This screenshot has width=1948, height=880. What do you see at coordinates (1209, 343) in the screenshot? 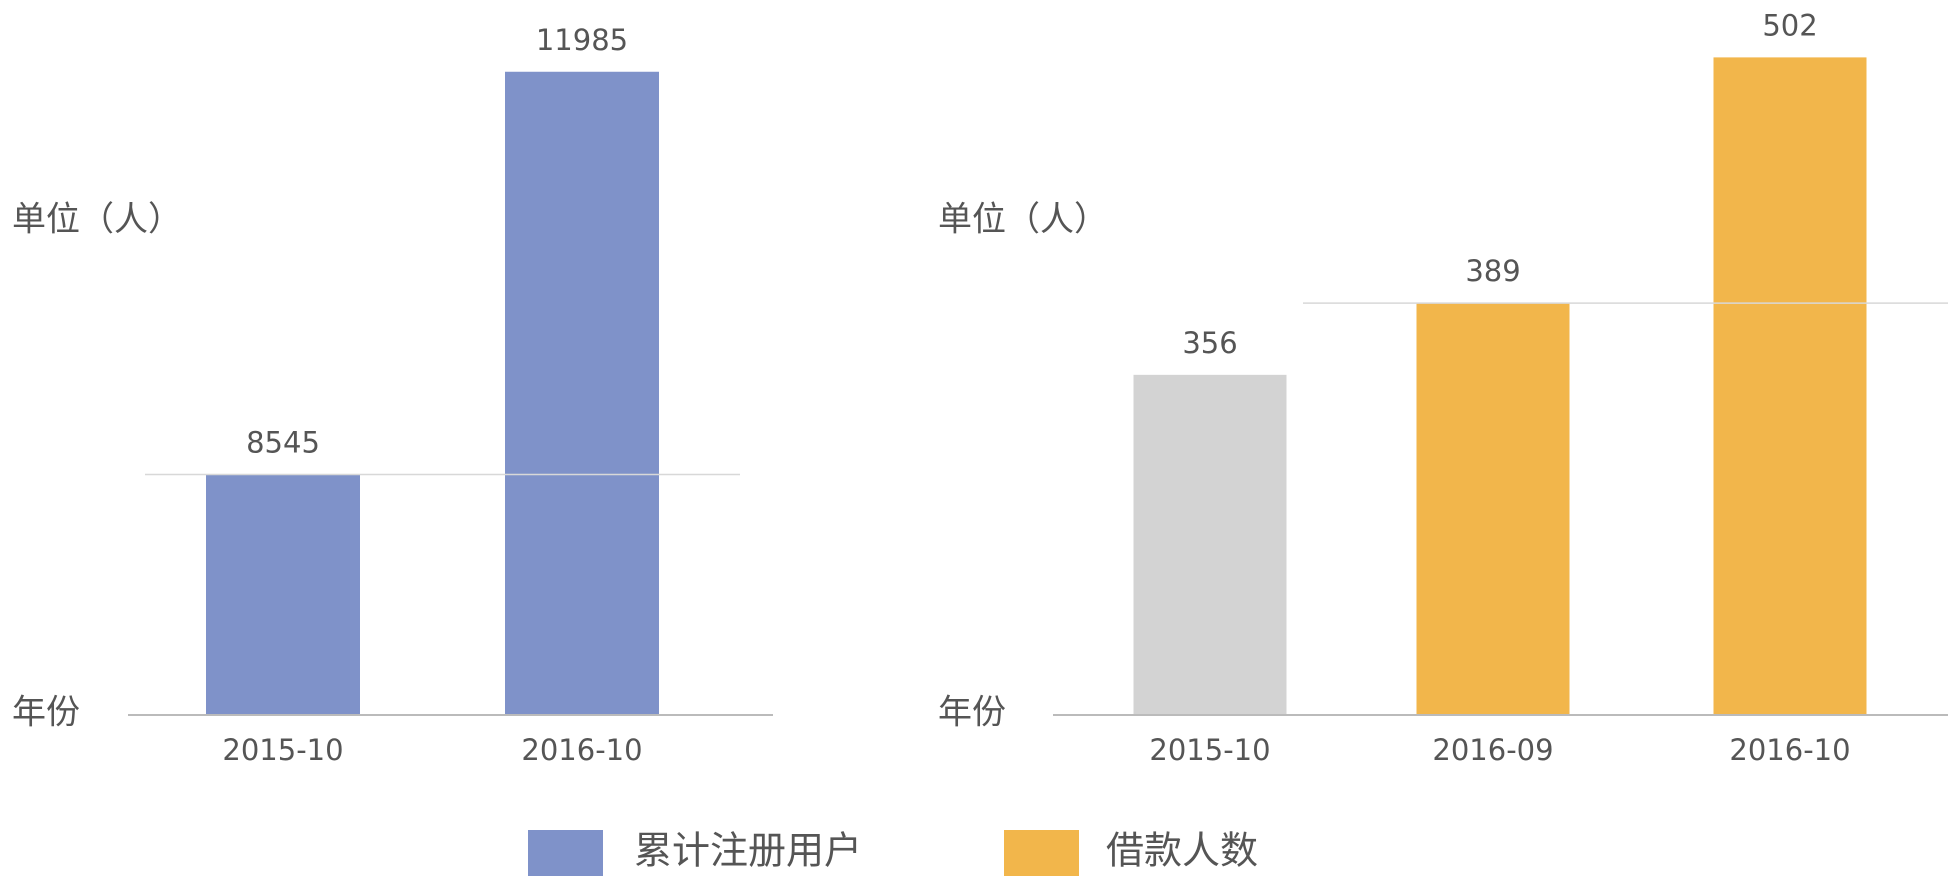
I see `value-label: 356` at bounding box center [1209, 343].